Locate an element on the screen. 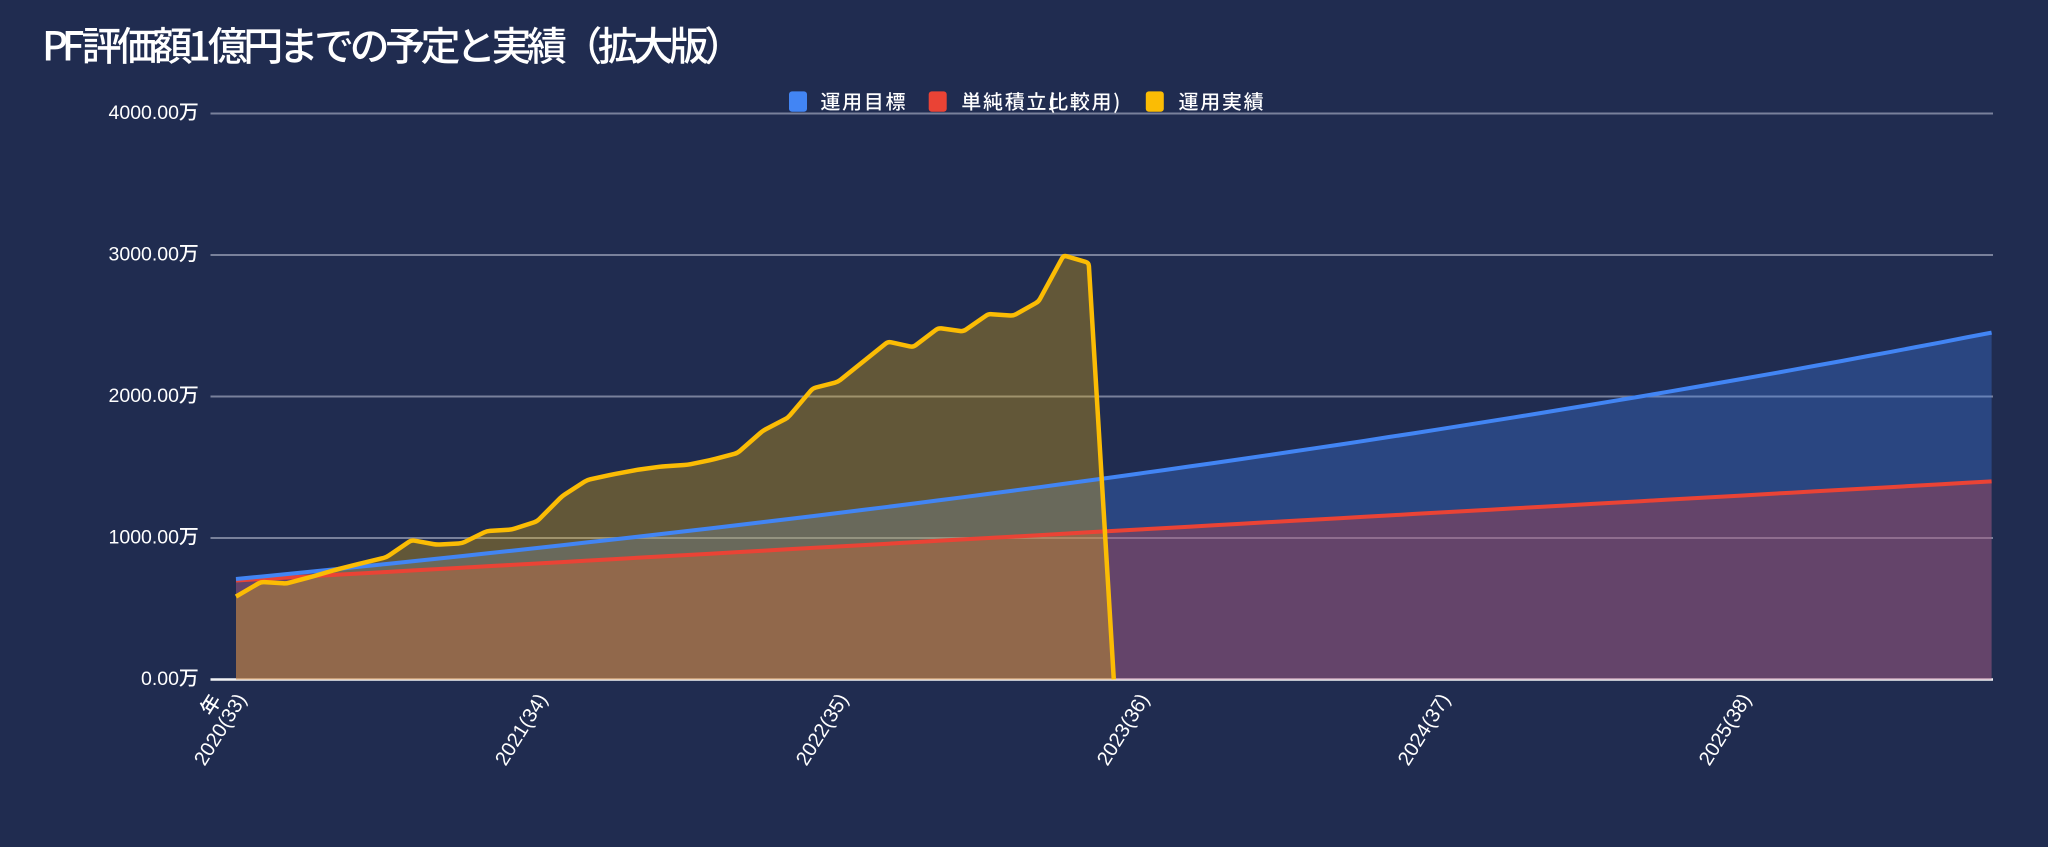  svg-text: 3000.00 is located at coordinates (144, 255).